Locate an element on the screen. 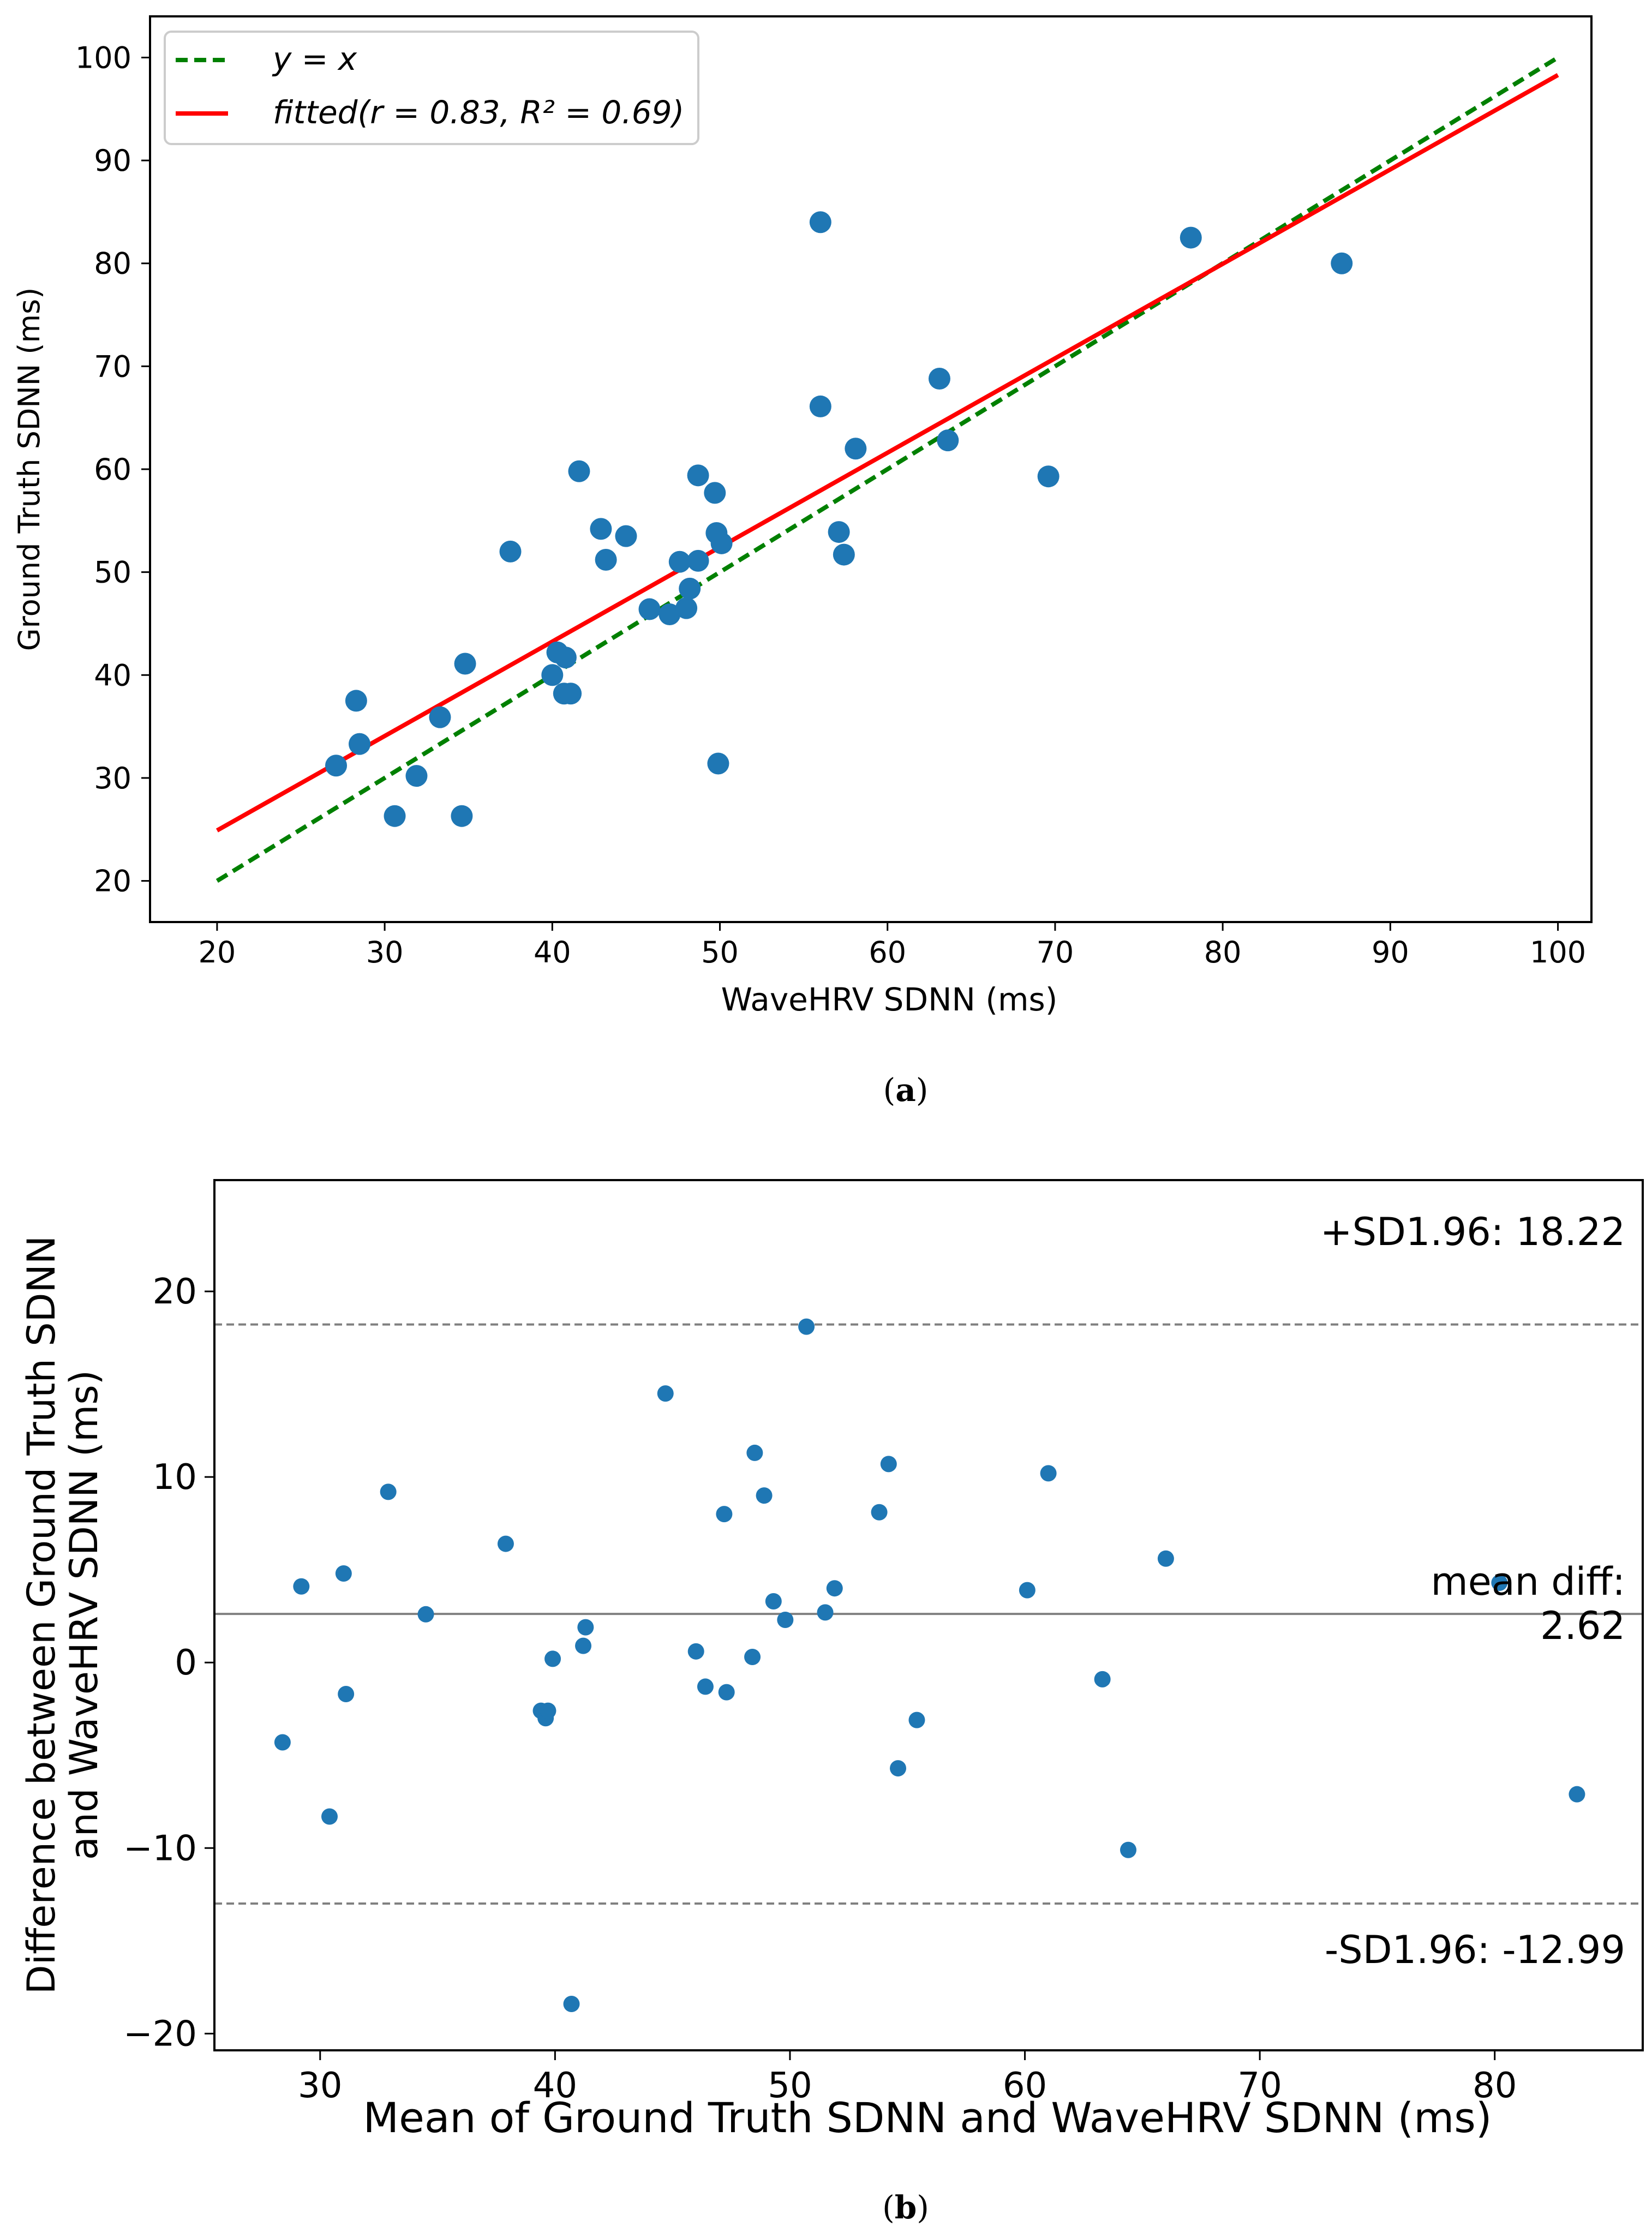 The image size is (1652, 2232). x-tick-label: 70 is located at coordinates (1259, 2086).